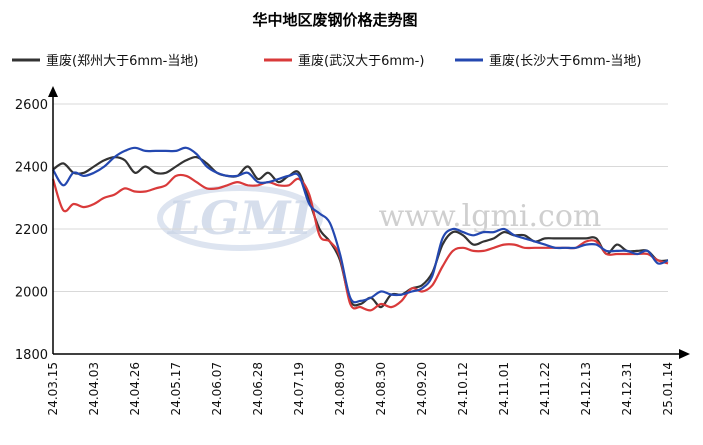  Describe the element at coordinates (490, 216) in the screenshot. I see `watermark-url: www.lgmi.com` at that location.